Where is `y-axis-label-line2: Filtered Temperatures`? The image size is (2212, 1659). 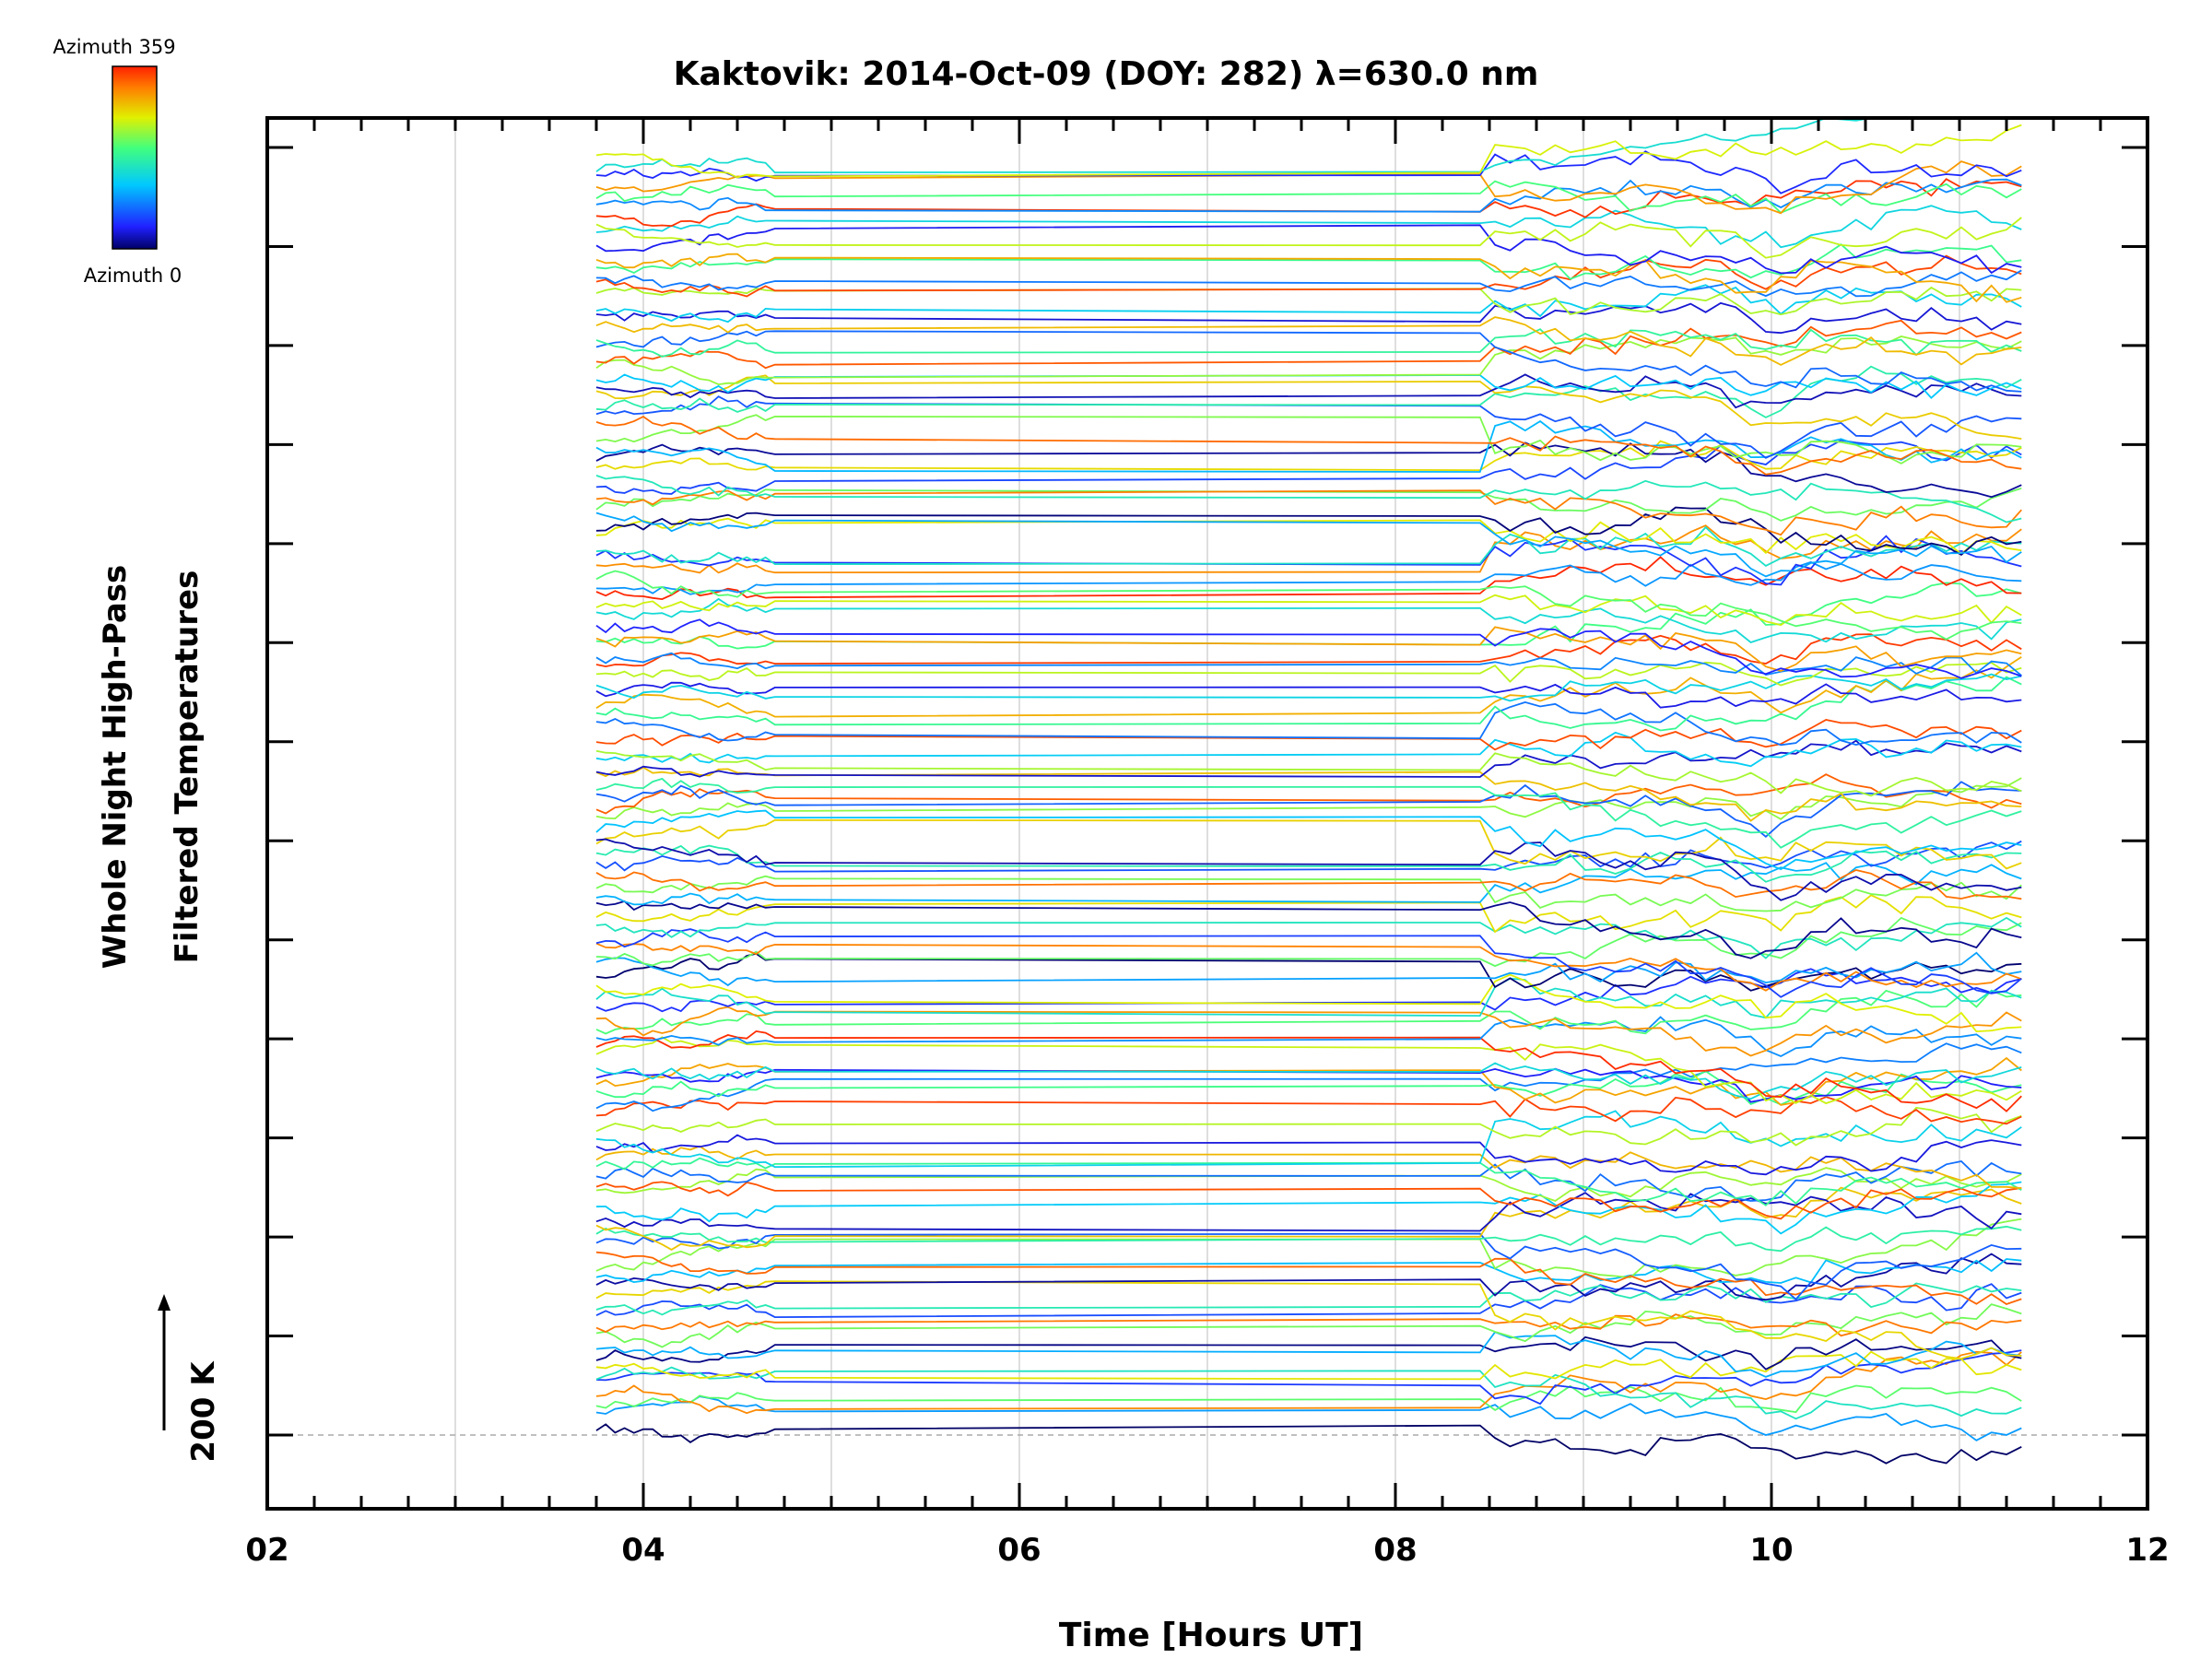
y-axis-label-line2: Filtered Temperatures is located at coordinates (187, 767).